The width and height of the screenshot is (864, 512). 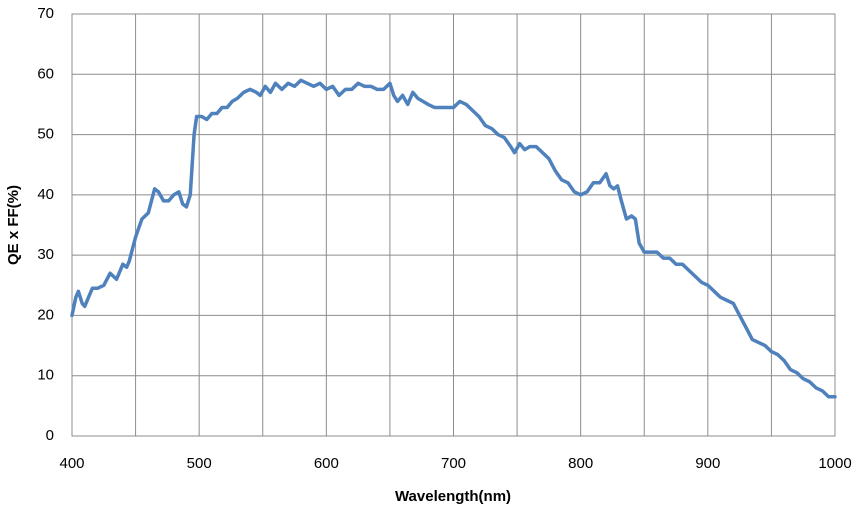 What do you see at coordinates (45, 73) in the screenshot?
I see `y-tick-label: 60` at bounding box center [45, 73].